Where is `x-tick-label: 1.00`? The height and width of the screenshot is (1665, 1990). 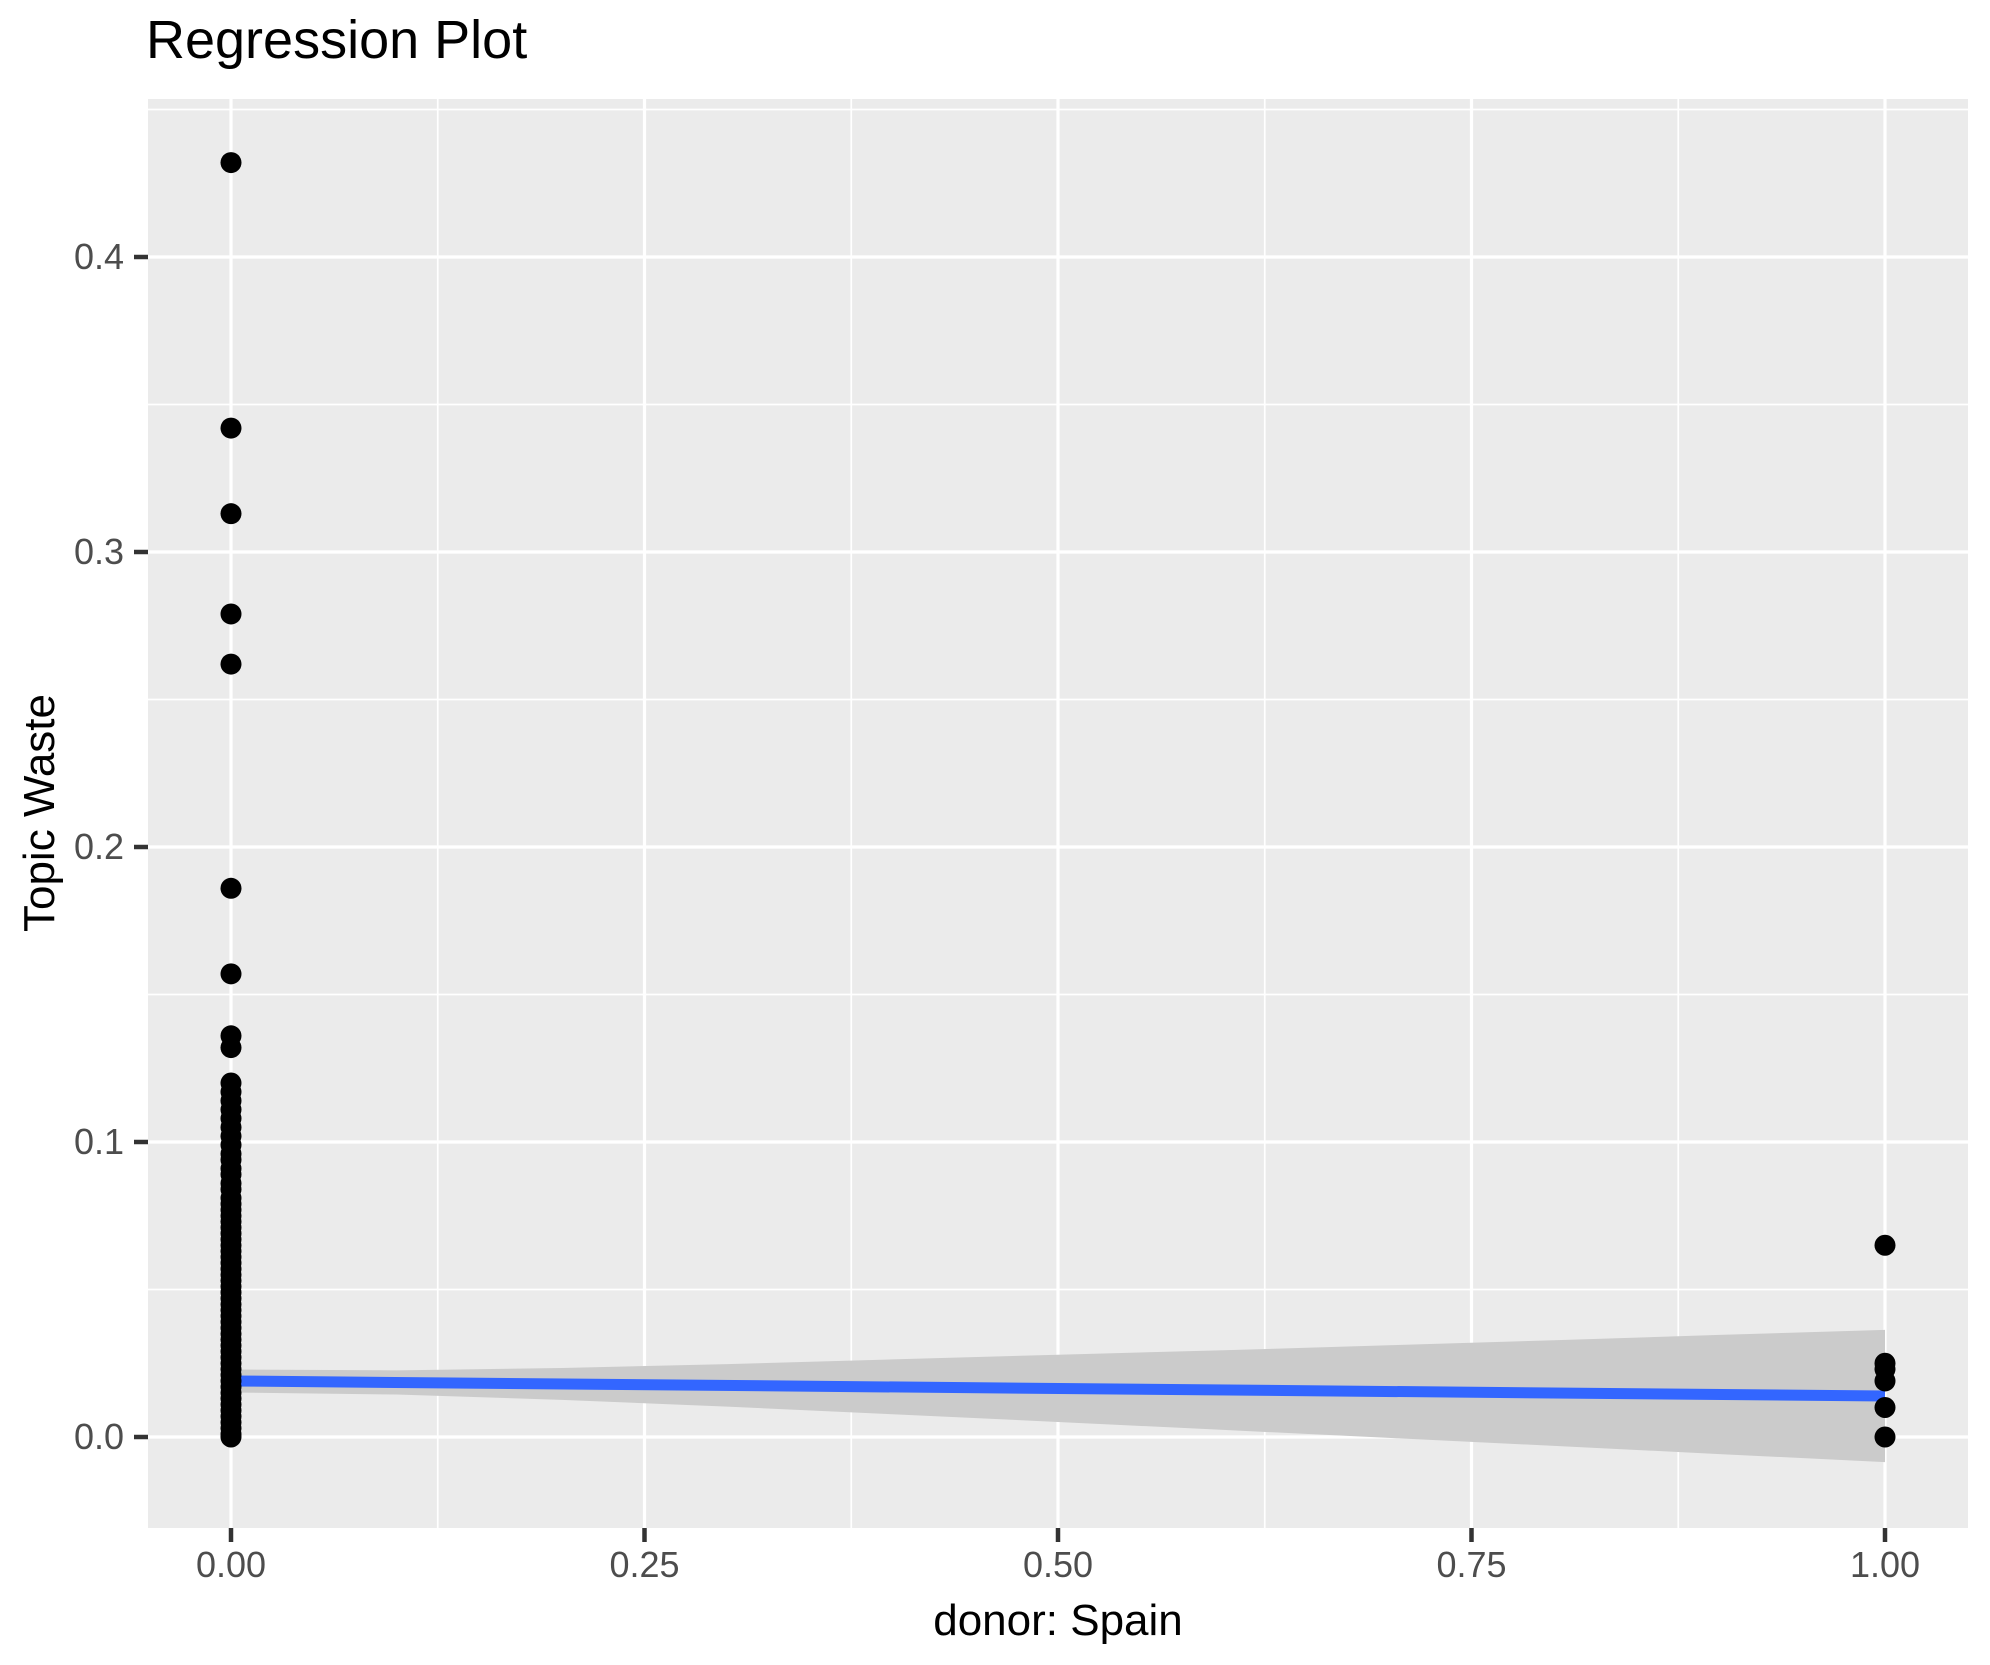 x-tick-label: 1.00 is located at coordinates (1885, 1564).